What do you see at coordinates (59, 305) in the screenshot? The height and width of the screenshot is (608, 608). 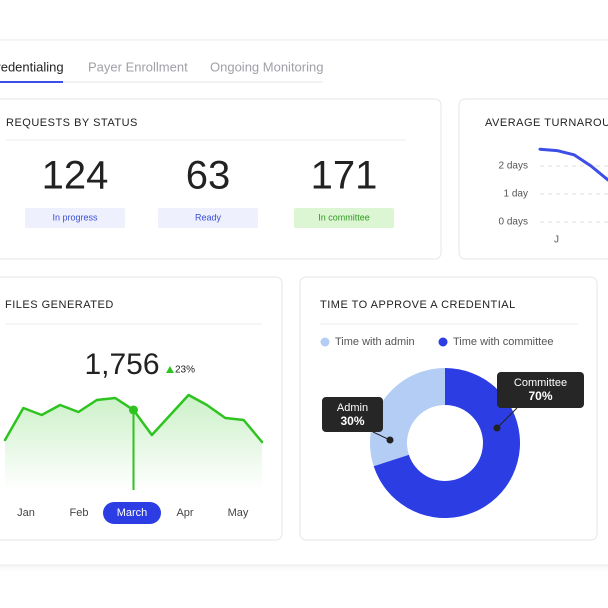 I see `card-title: FILES GENERATED` at bounding box center [59, 305].